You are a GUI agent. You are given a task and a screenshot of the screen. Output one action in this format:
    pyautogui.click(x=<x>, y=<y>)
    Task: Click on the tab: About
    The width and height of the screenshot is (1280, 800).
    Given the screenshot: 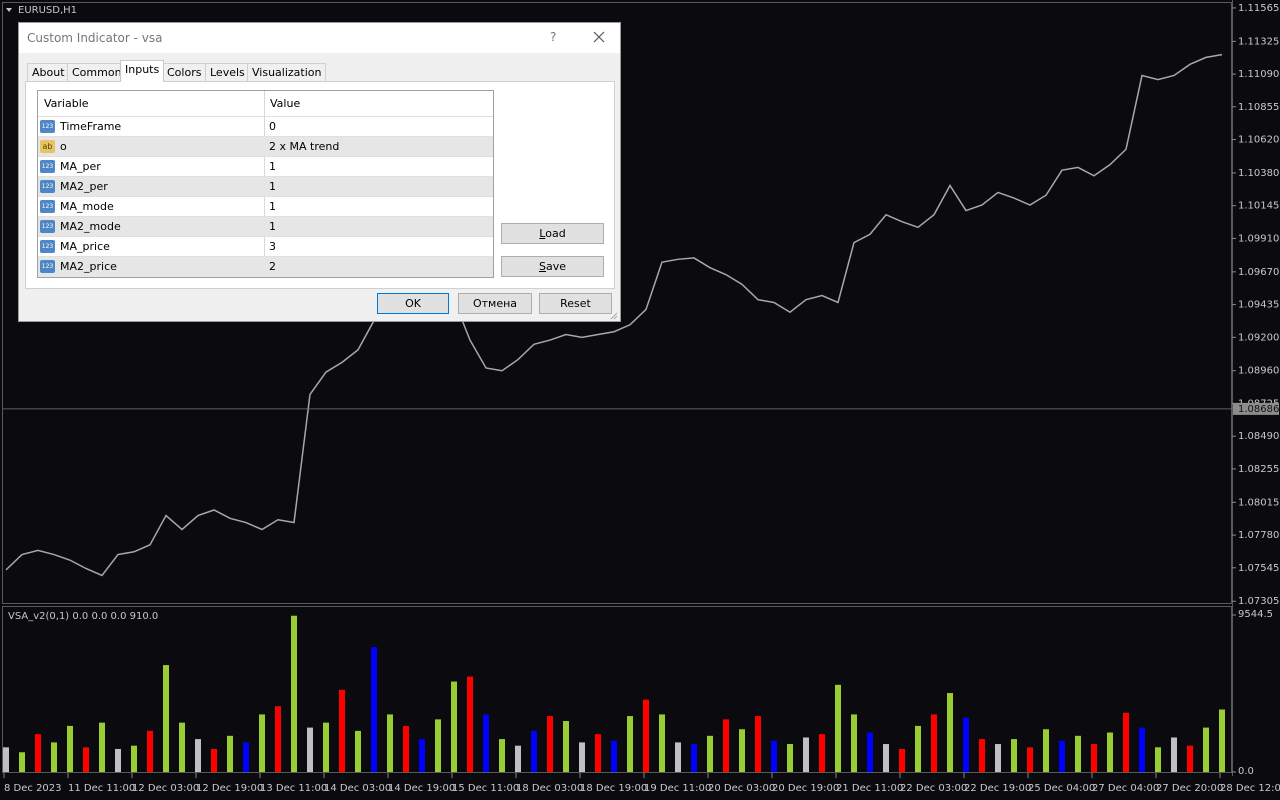 What is the action you would take?
    pyautogui.click(x=48, y=72)
    